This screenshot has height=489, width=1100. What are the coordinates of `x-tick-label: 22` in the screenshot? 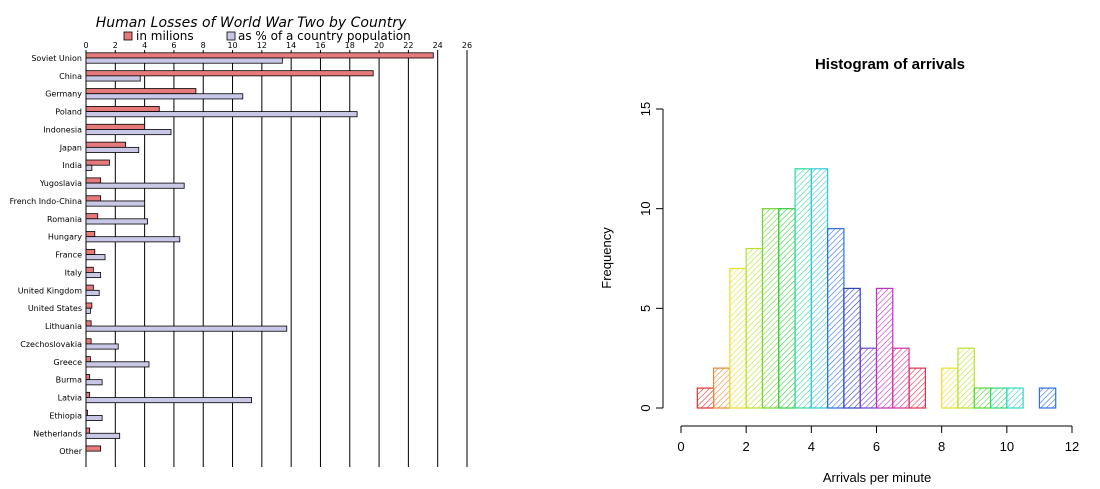 It's located at (408, 45).